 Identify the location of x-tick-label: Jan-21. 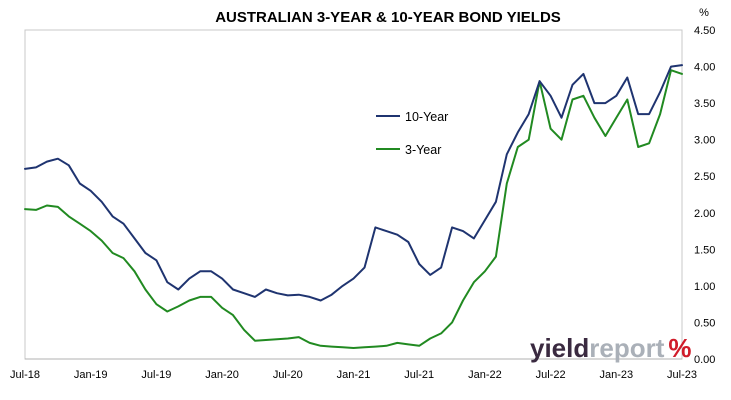
(354, 375).